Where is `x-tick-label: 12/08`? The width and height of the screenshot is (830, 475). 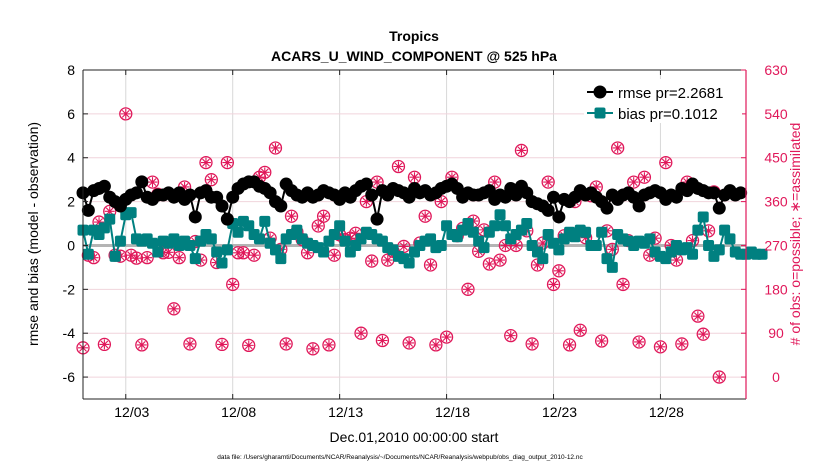
x-tick-label: 12/08 is located at coordinates (238, 412).